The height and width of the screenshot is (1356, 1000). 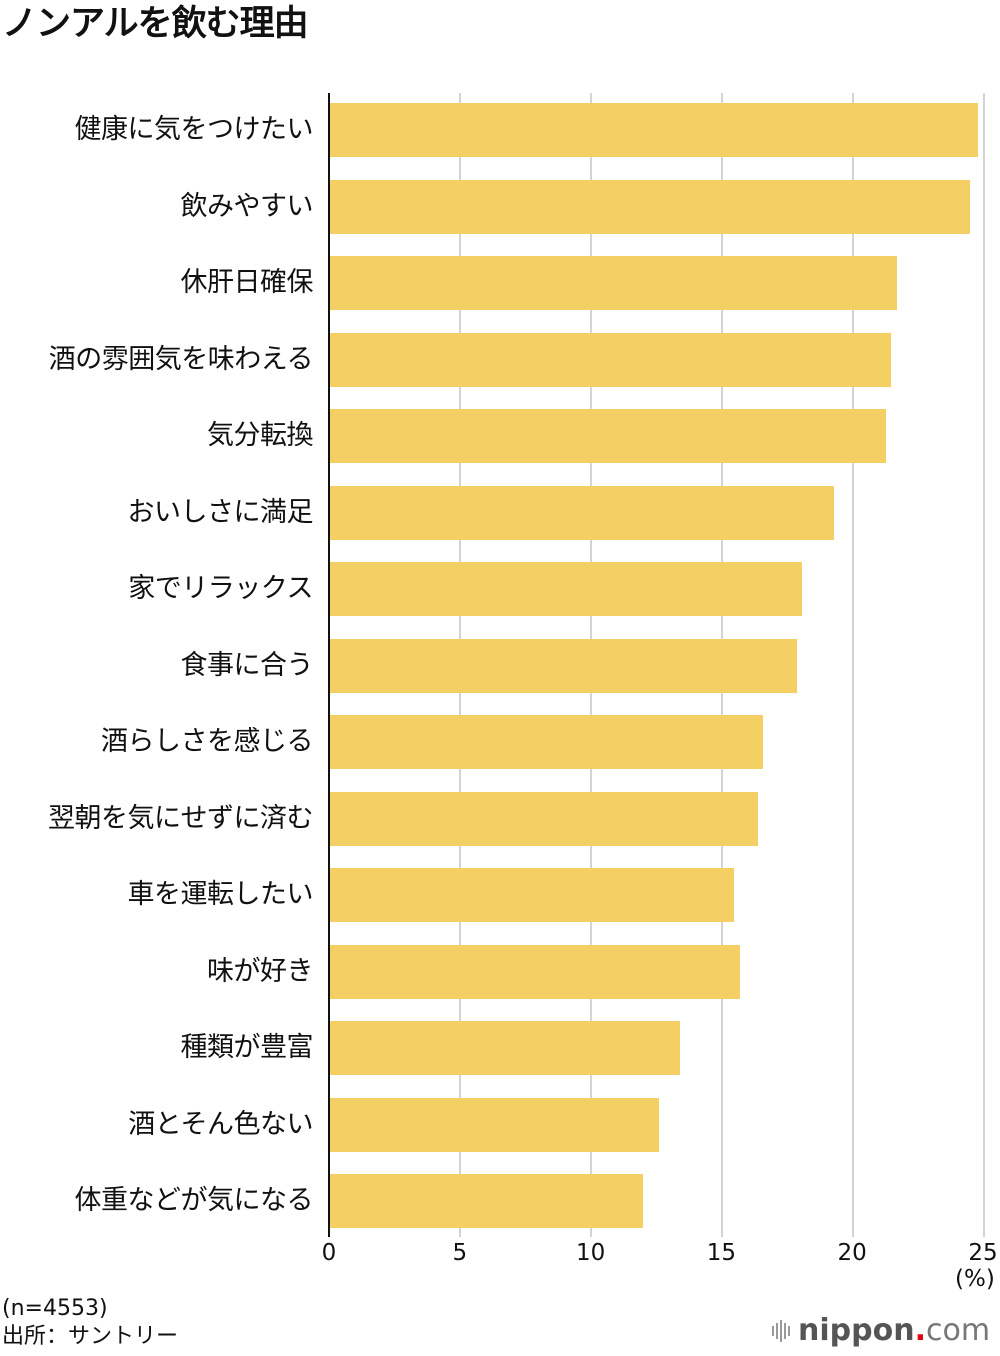 What do you see at coordinates (781, 1330) in the screenshot?
I see `sound-wave-icon` at bounding box center [781, 1330].